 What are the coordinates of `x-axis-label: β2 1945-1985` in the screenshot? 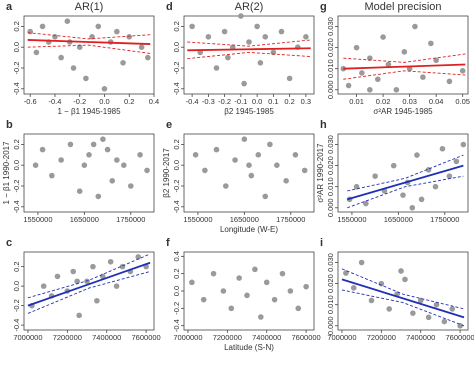 It's located at (249, 111).